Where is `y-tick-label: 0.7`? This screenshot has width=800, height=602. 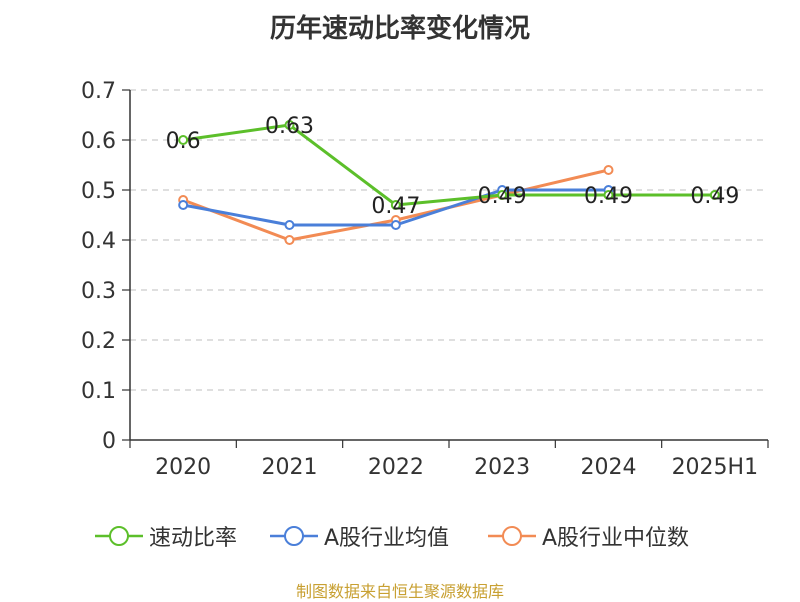 y-tick-label: 0.7 is located at coordinates (98, 91).